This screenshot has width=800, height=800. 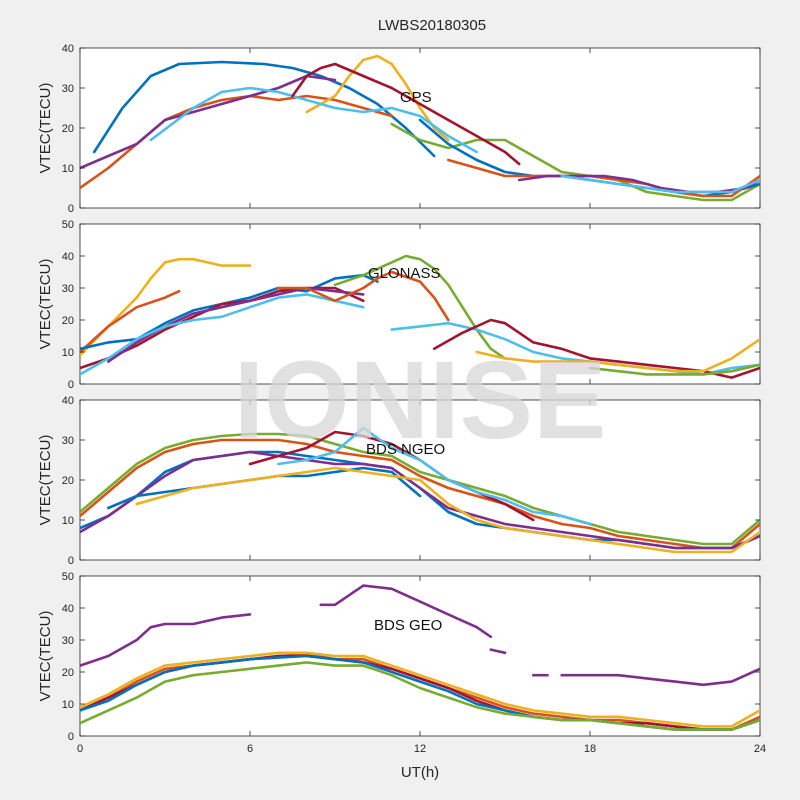 I want to click on x-tick-label: 12, so click(x=420, y=749).